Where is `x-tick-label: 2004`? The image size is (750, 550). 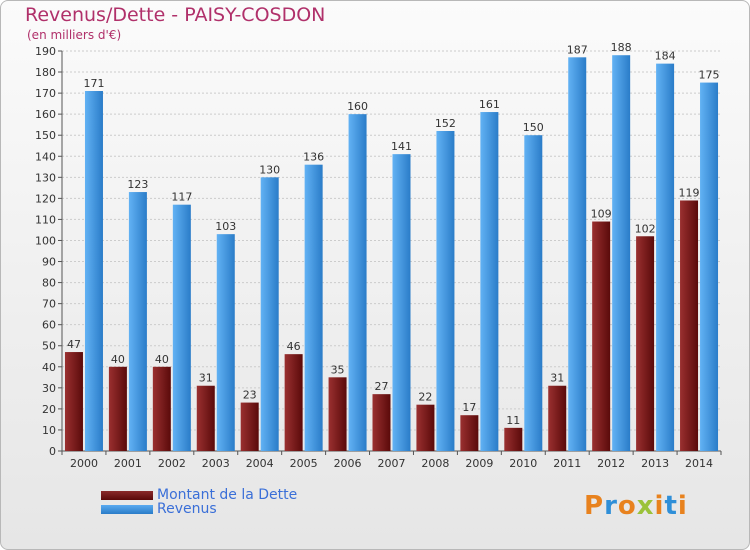
x-tick-label: 2004 is located at coordinates (260, 463).